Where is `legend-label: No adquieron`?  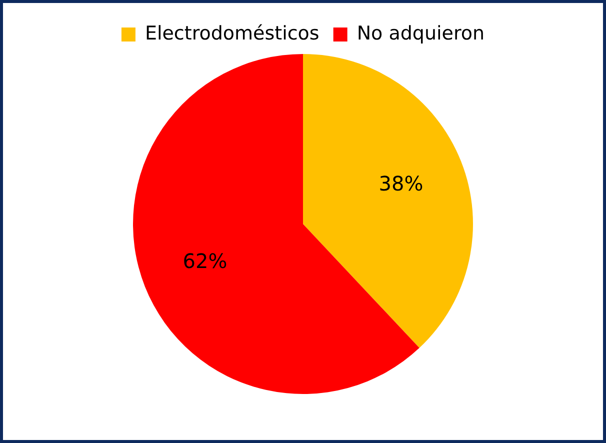 legend-label: No adquieron is located at coordinates (420, 33).